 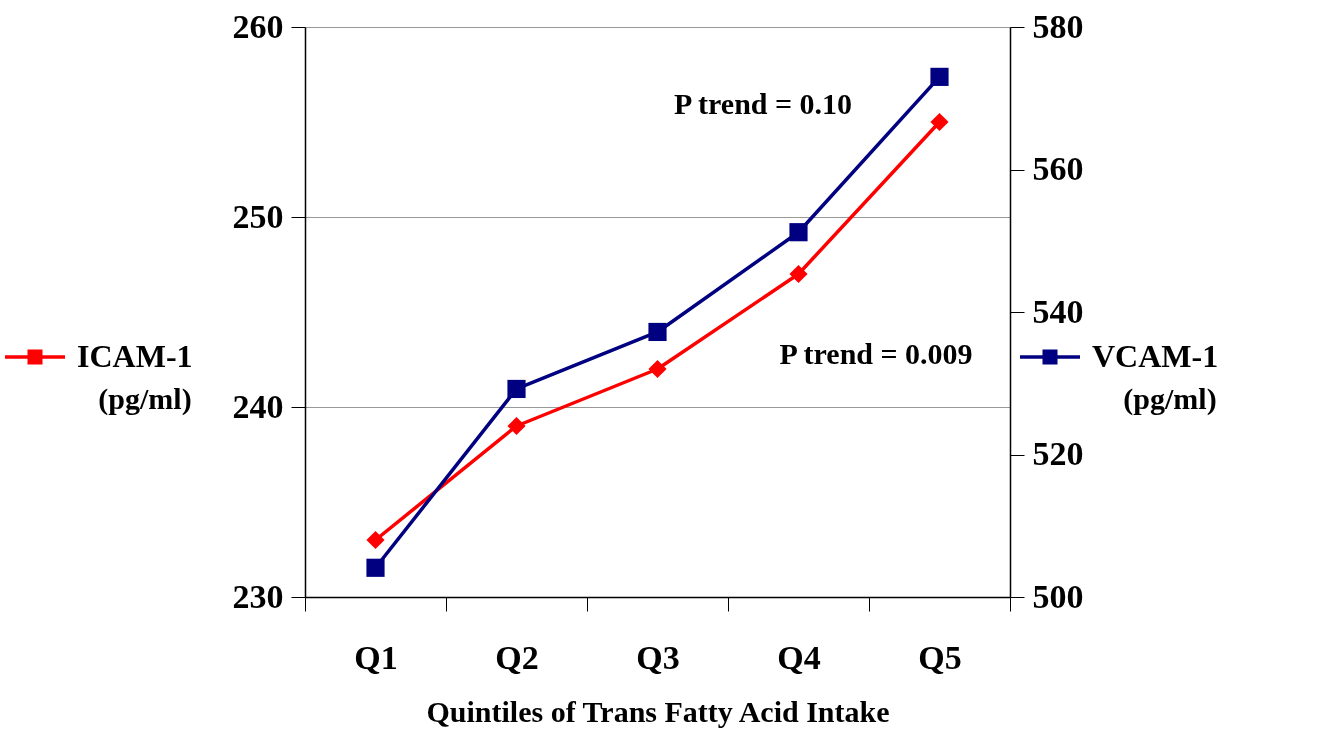 I want to click on x-tick-label: Q2, so click(x=517, y=657).